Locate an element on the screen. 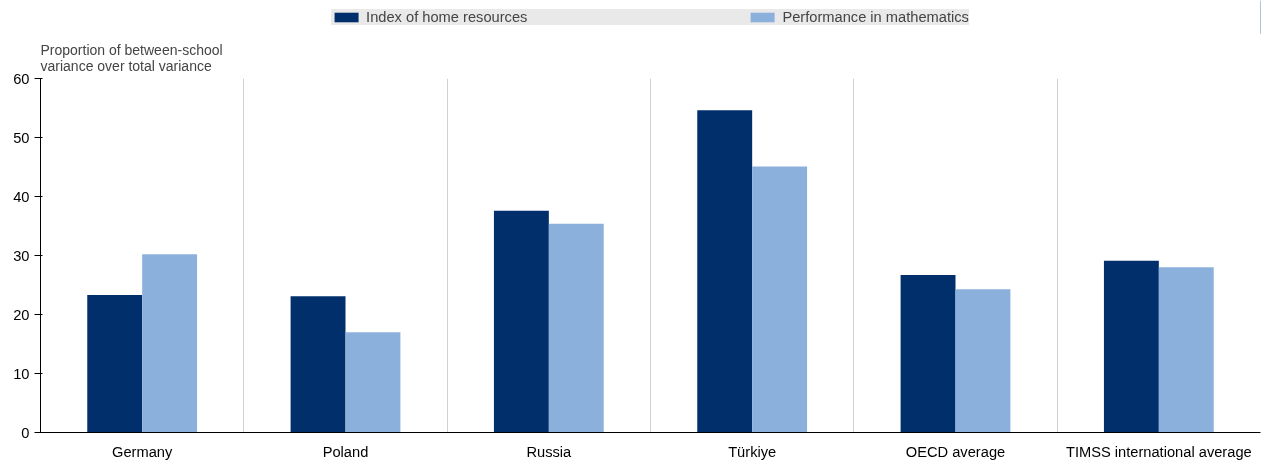  x-tick-label: TIMSS international average is located at coordinates (1158, 451).